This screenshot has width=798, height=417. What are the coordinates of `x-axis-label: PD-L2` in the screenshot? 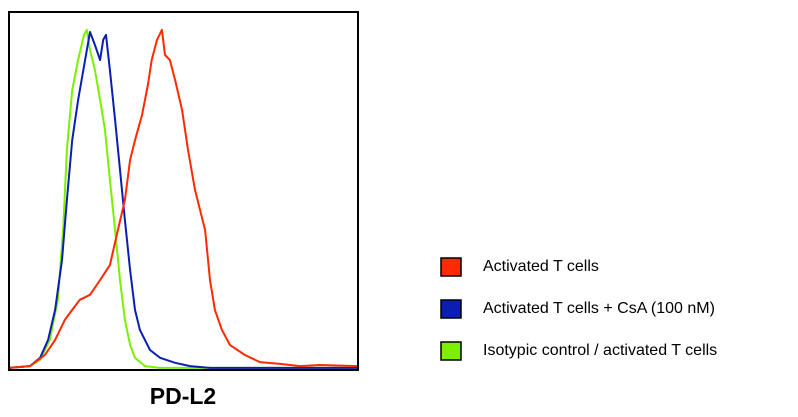 It's located at (183, 396).